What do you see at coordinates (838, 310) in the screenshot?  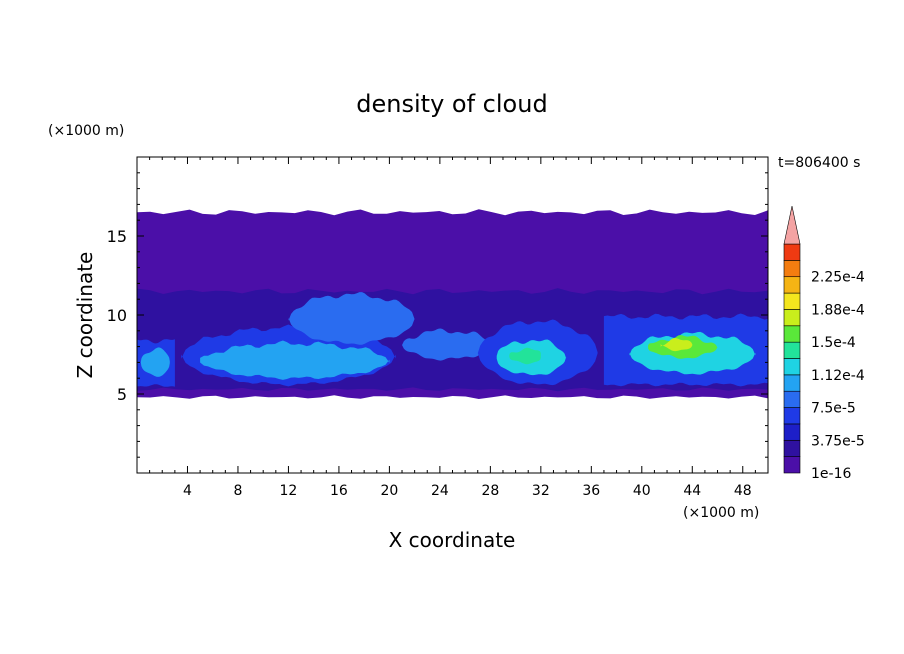 I see `colorbar-label: 1.88e-4` at bounding box center [838, 310].